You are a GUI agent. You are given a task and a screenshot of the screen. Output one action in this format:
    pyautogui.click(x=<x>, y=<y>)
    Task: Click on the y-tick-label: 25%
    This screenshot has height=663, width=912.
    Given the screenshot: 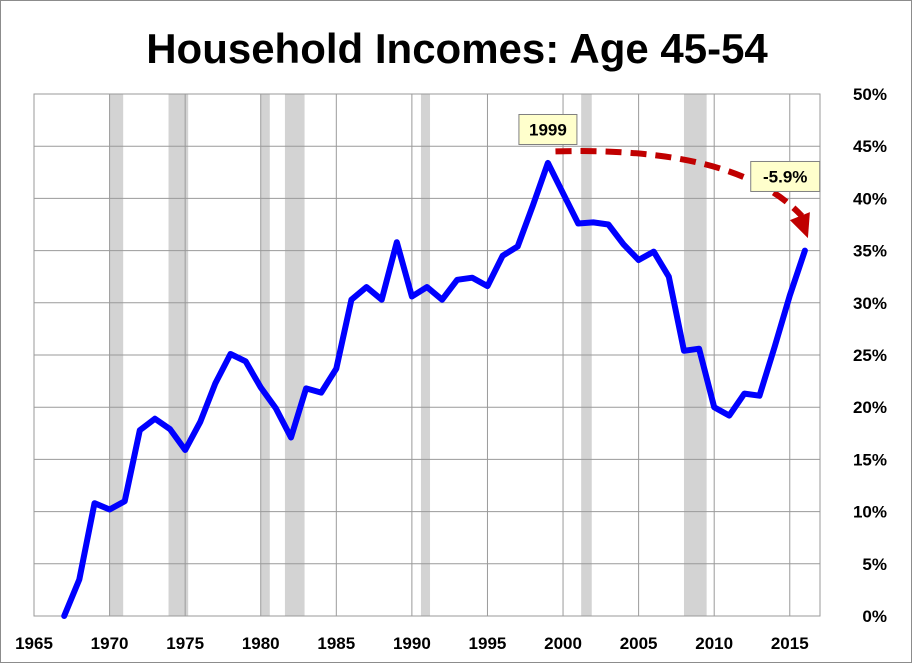 What is the action you would take?
    pyautogui.click(x=870, y=355)
    